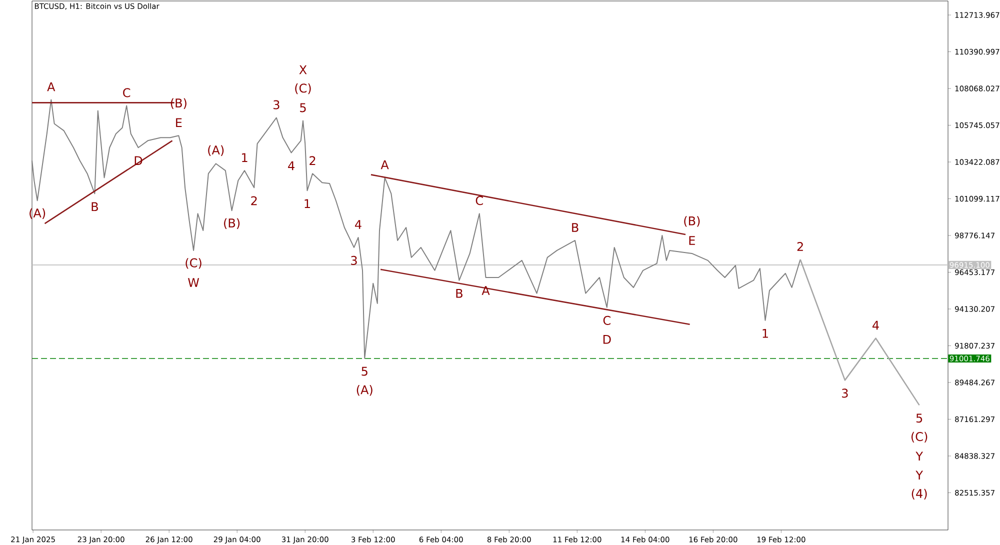  Describe the element at coordinates (194, 282) in the screenshot. I see `annotation: W` at that location.